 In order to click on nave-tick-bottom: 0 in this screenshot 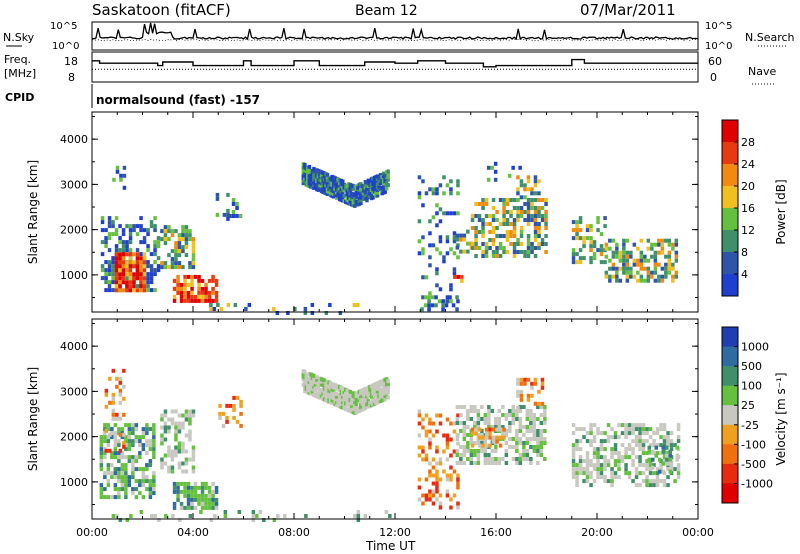, I will do `click(713, 77)`.